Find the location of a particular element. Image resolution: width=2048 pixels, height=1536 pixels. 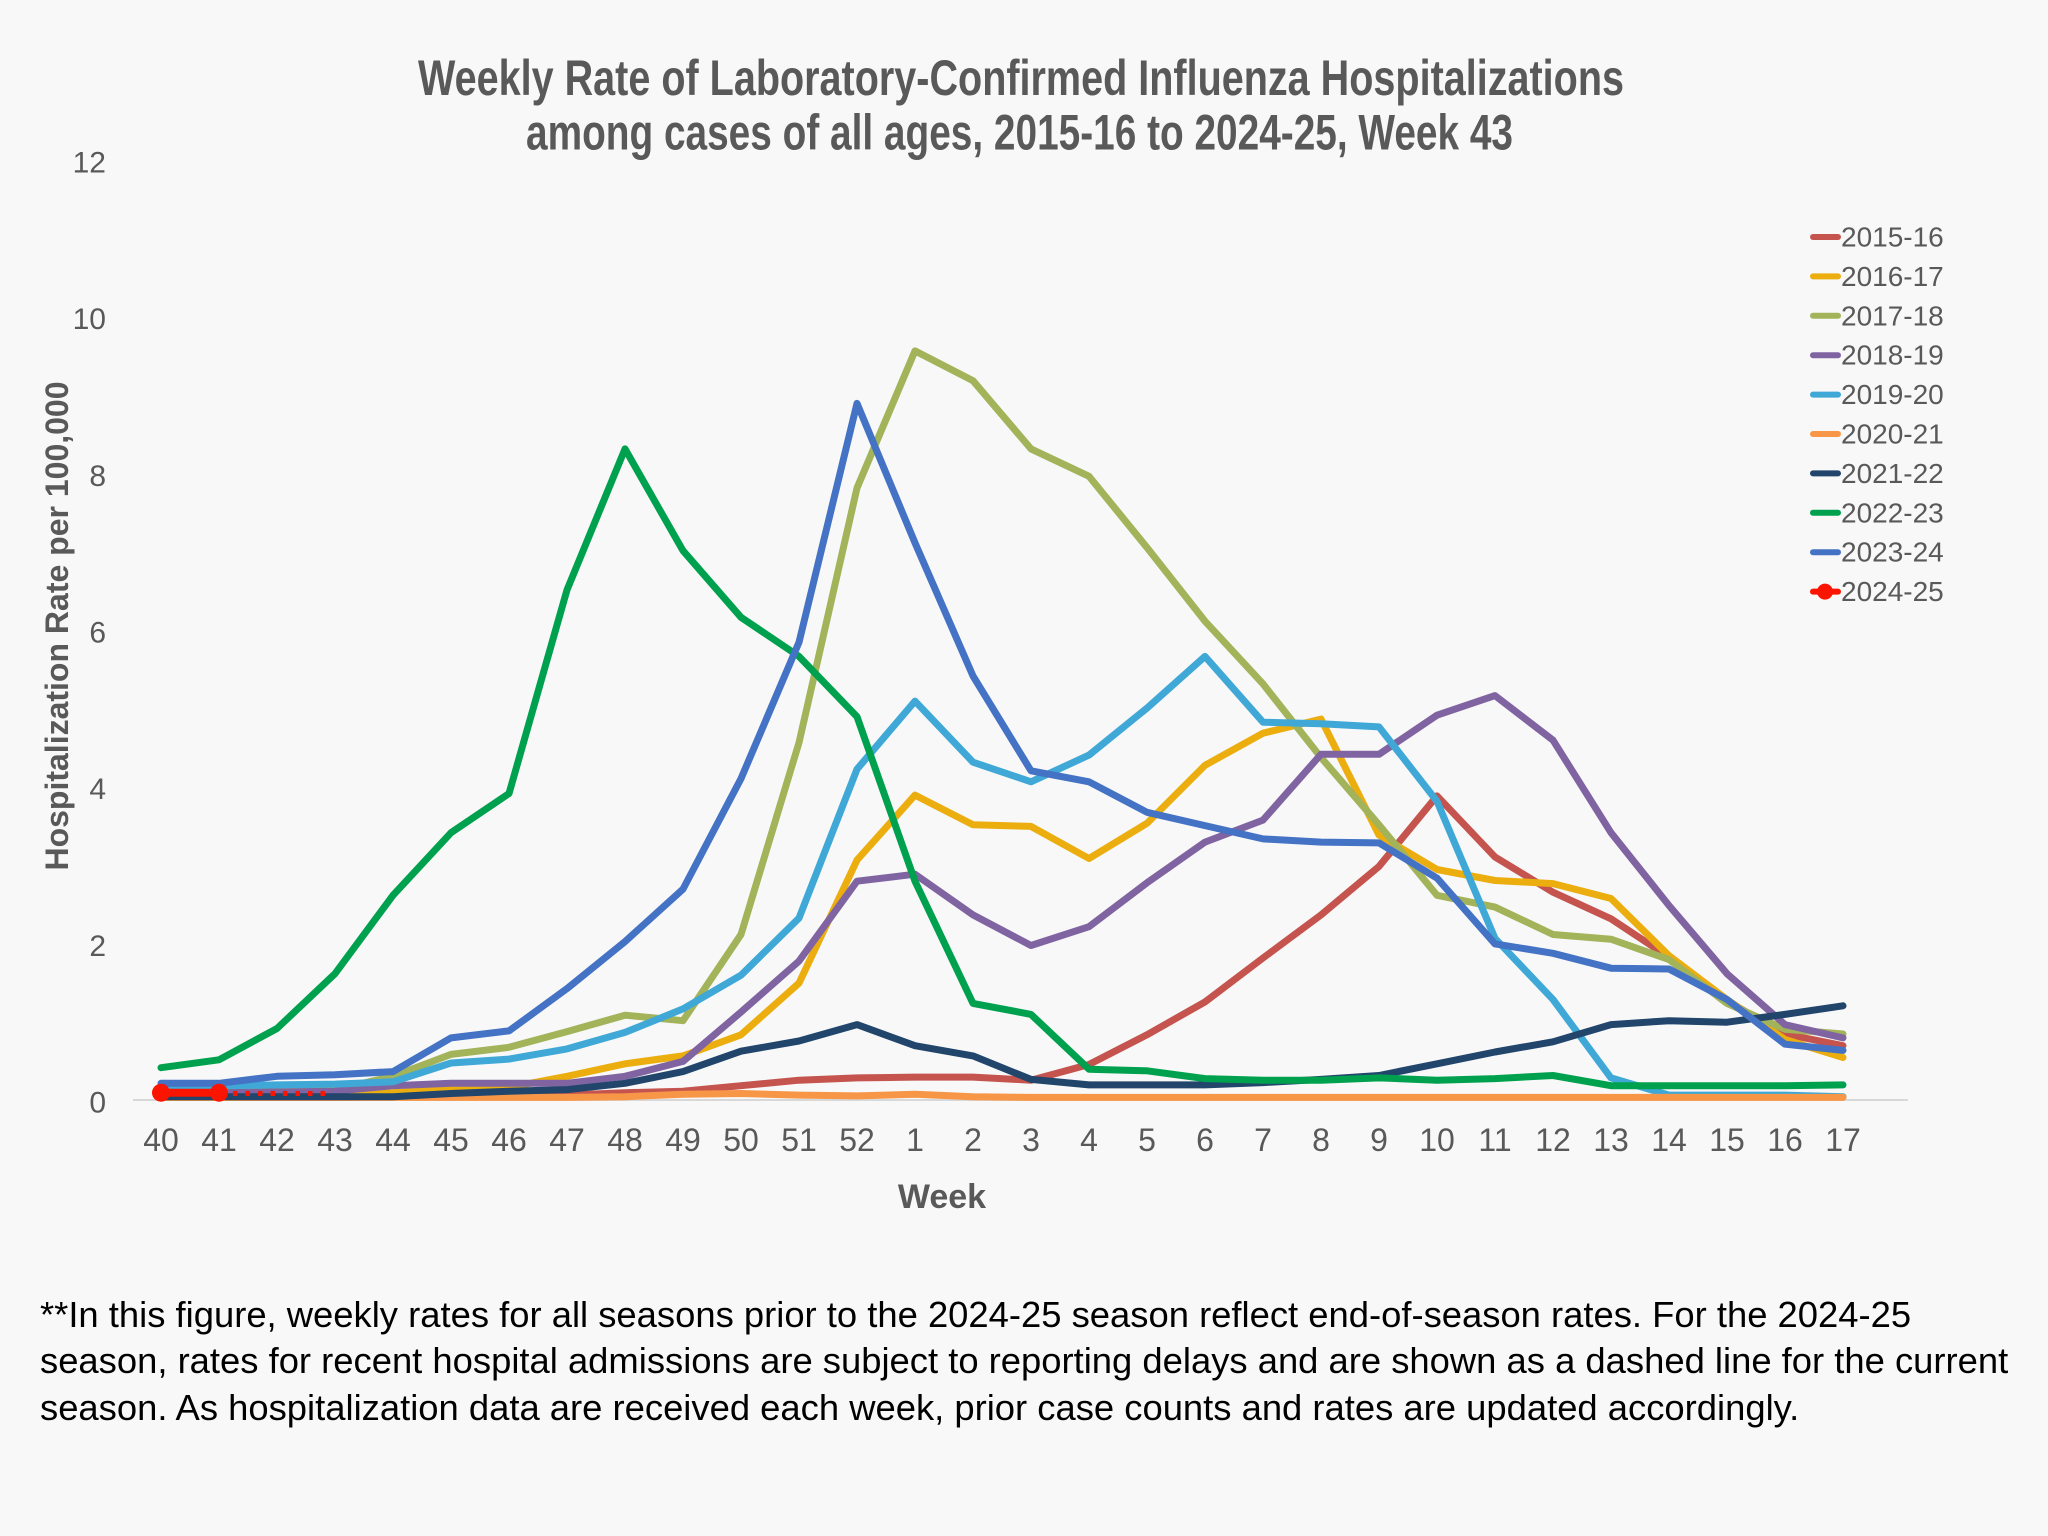

svg-text: 2019-20 is located at coordinates (1892, 394).